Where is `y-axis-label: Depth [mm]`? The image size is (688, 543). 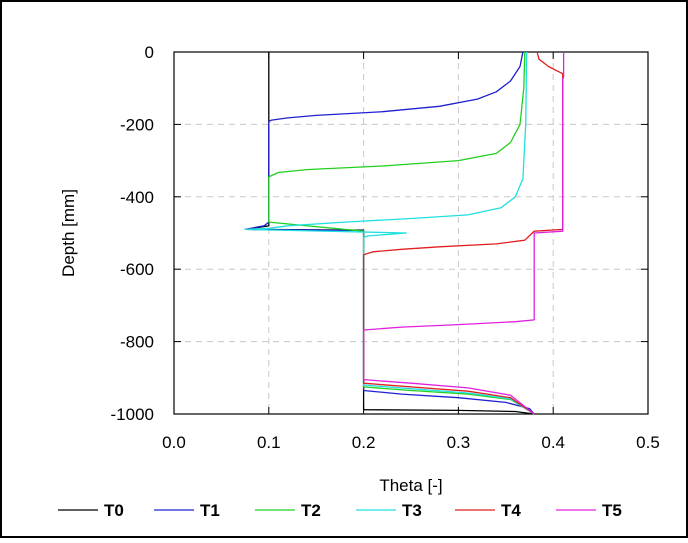 y-axis-label: Depth [mm] is located at coordinates (68, 233).